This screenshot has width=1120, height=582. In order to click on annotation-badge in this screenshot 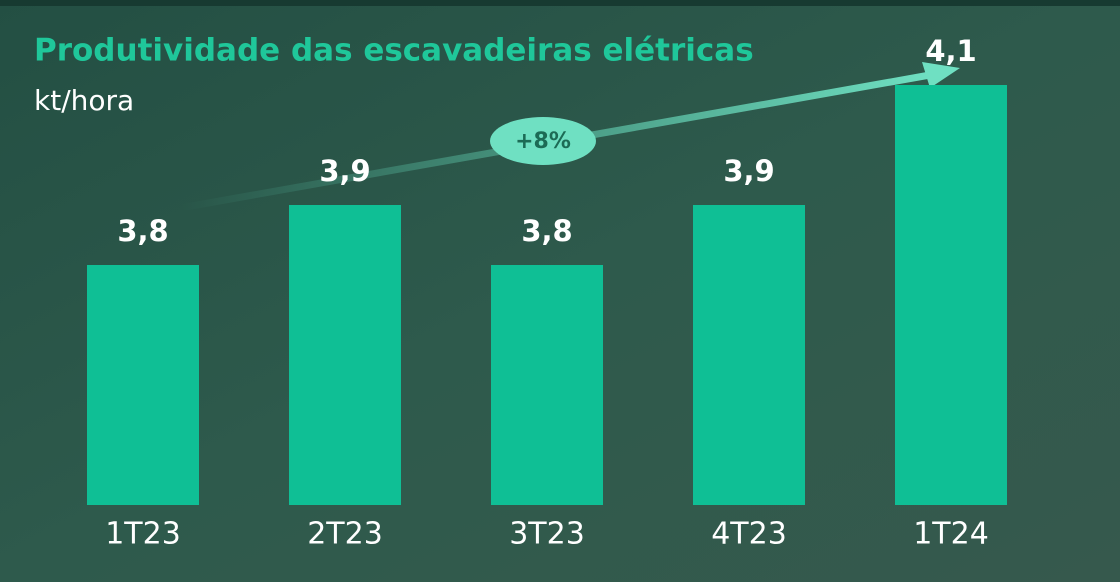, I will do `click(543, 141)`.